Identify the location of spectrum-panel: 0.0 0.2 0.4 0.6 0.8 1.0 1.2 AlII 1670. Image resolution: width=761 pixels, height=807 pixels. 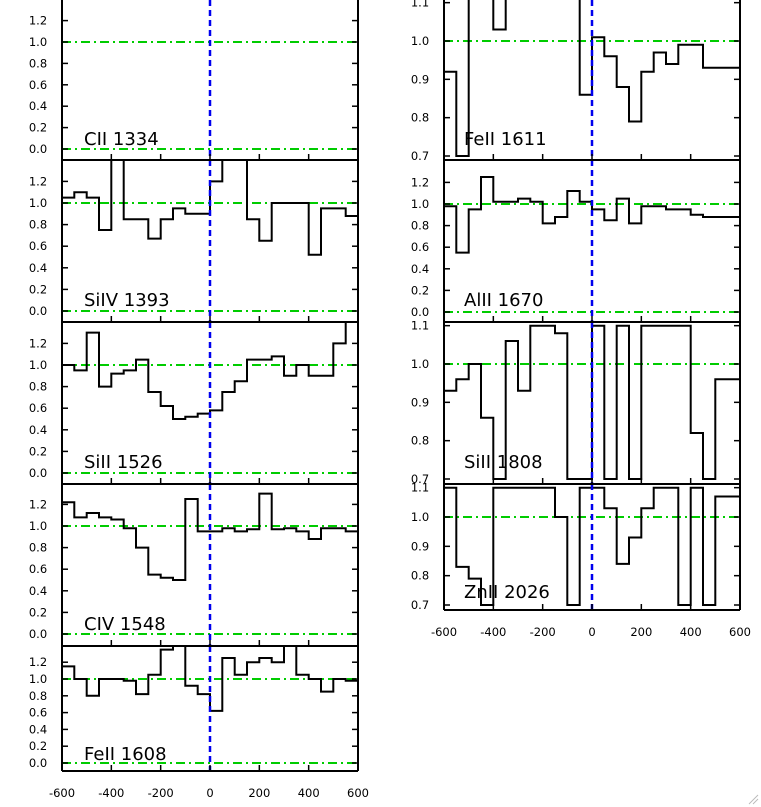
(576, 241).